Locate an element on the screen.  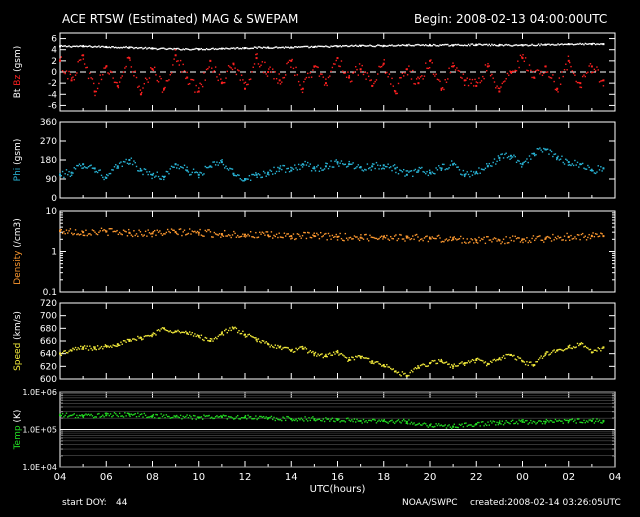
y-axis-label-mag: Bt Bz (gsm) is located at coordinates (18, 72).